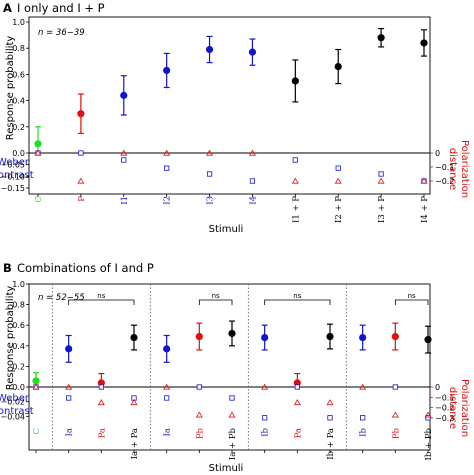 This screenshot has width=474, height=475. Describe the element at coordinates (12, 165) in the screenshot. I see `panel-a-weber-tick-label: −0.05` at that location.